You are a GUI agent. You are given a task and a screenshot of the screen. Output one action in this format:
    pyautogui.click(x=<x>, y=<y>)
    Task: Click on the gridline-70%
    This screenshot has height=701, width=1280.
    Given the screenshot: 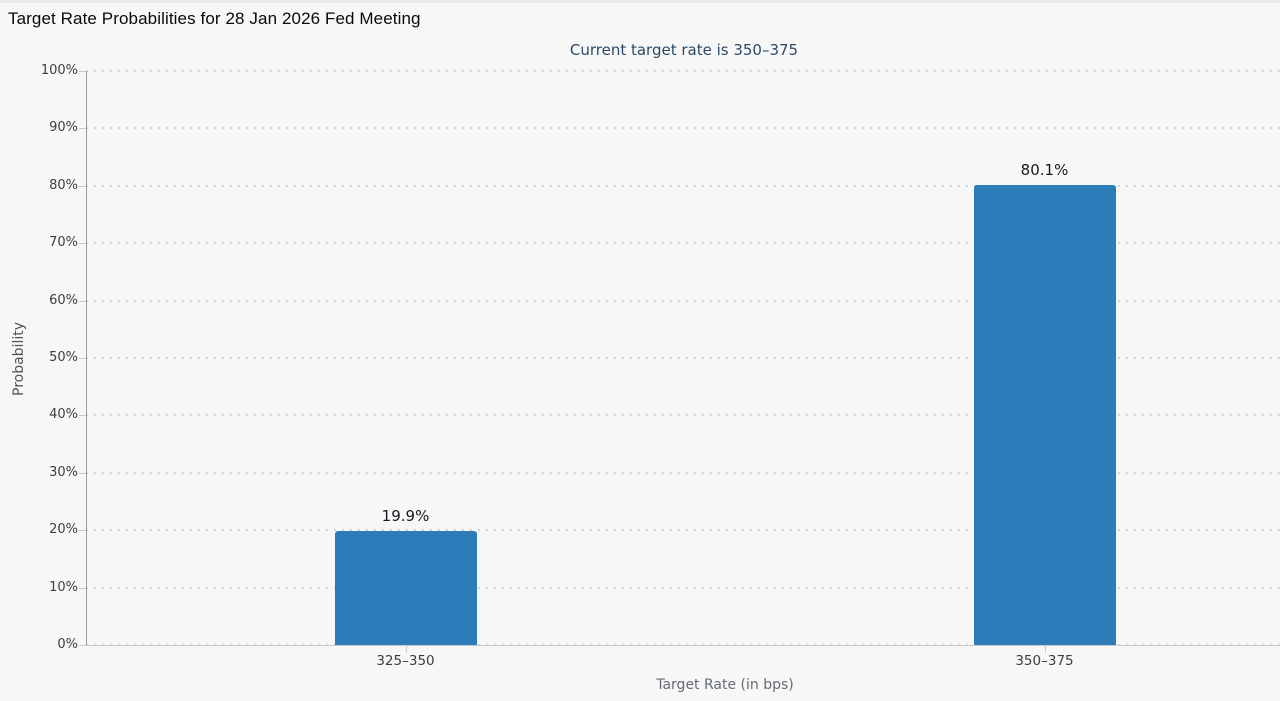 What is the action you would take?
    pyautogui.click(x=683, y=243)
    